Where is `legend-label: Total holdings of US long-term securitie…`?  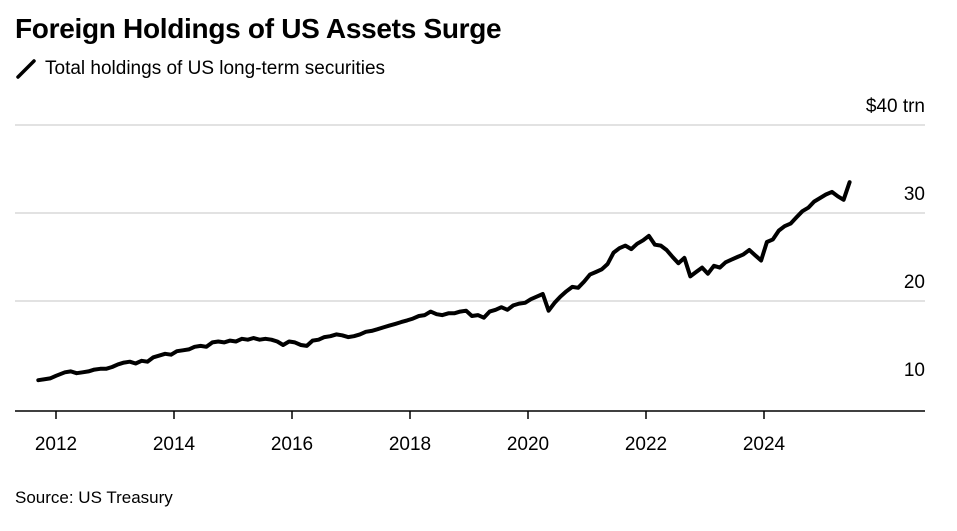 legend-label: Total holdings of US long-term securitie… is located at coordinates (215, 68).